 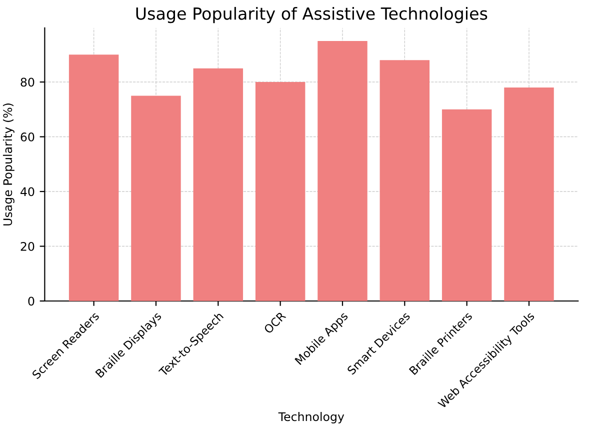 I want to click on y-axis-title: Usage Popularity (%), so click(x=8, y=165).